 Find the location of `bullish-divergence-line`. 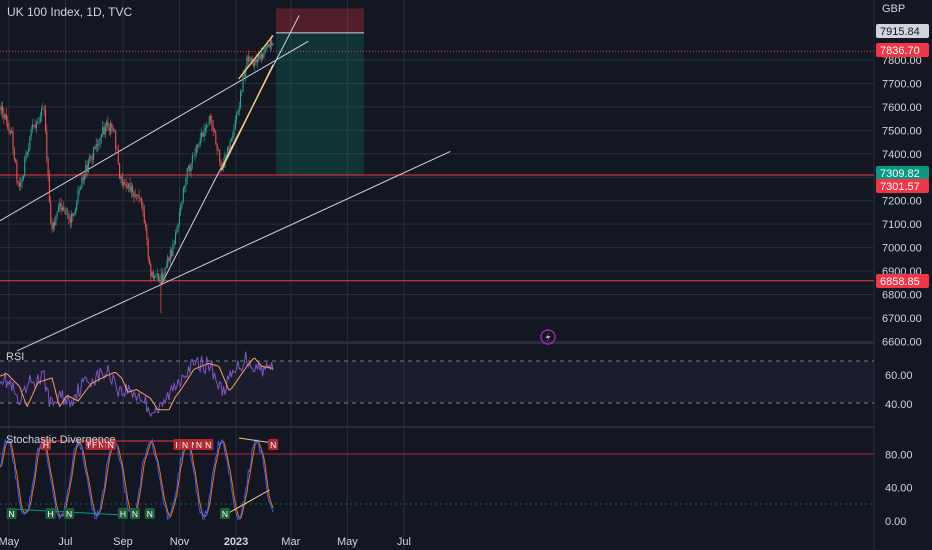

bullish-divergence-line is located at coordinates (247, 502).